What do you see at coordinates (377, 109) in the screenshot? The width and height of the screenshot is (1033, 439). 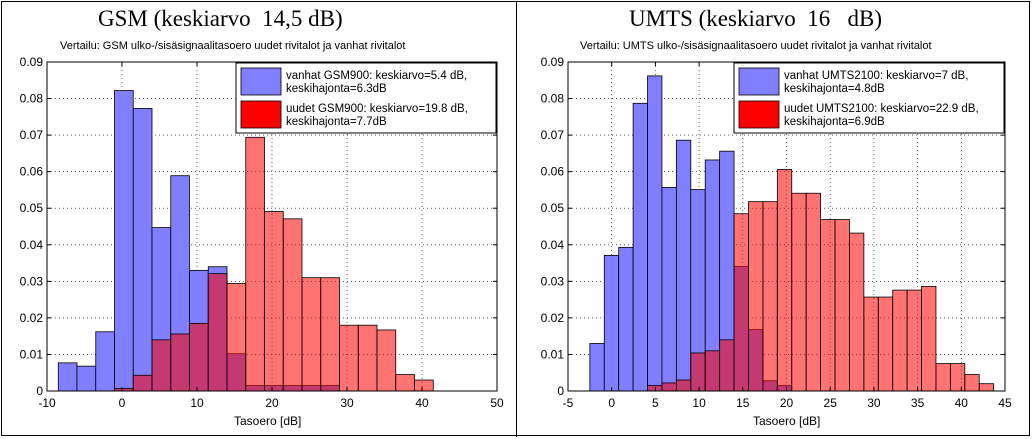 I see `gsm-legend-label: uudet GSM900: keskiarvo=19.8 dB,` at bounding box center [377, 109].